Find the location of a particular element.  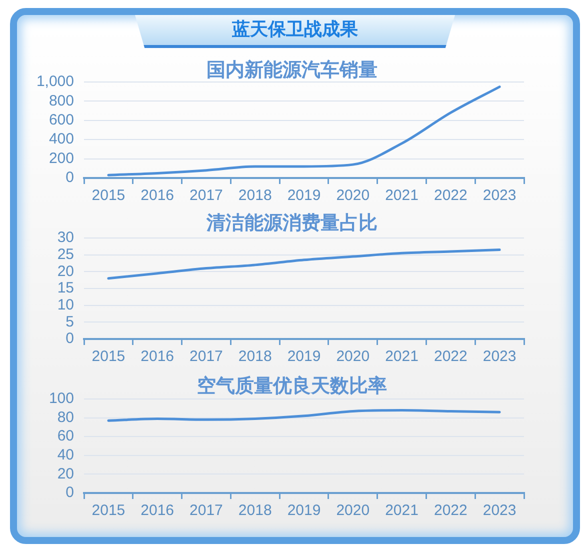

y-tick-label: 10 is located at coordinates (65, 305).